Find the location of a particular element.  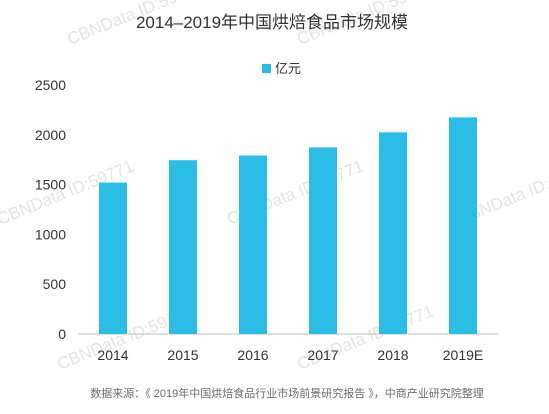

x-tick-label: 2014 is located at coordinates (112, 355).